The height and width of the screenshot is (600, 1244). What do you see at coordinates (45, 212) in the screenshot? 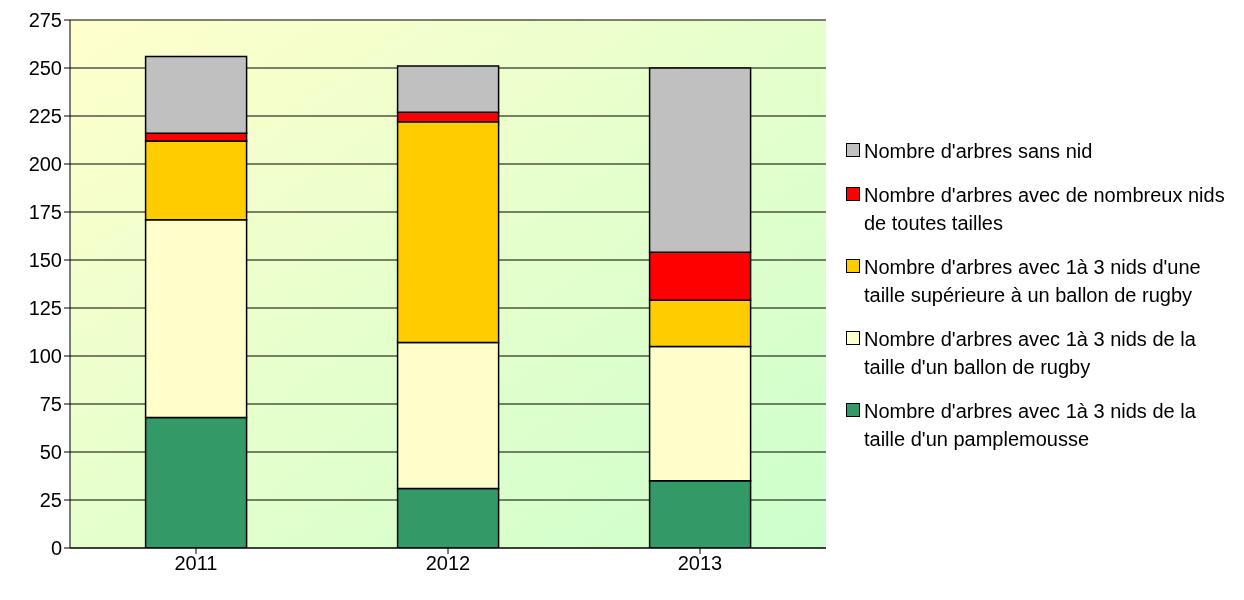
I see `y-tick-label: 175` at bounding box center [45, 212].